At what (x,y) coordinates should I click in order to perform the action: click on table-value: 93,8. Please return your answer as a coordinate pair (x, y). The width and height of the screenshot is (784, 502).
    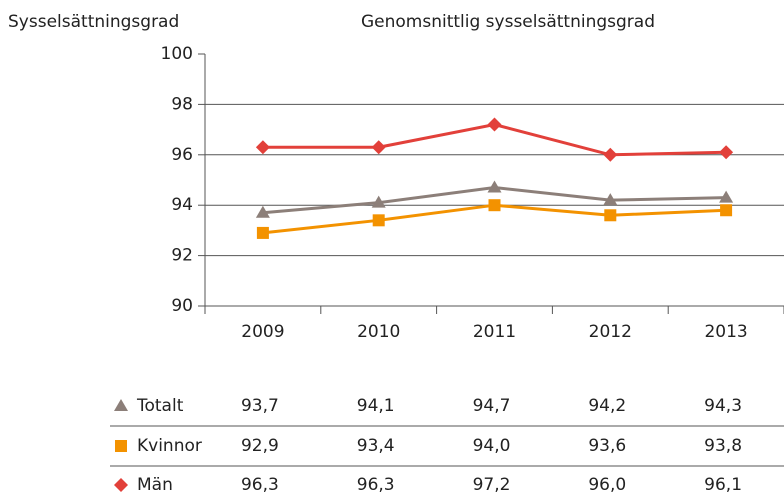
    Looking at the image, I should click on (723, 446).